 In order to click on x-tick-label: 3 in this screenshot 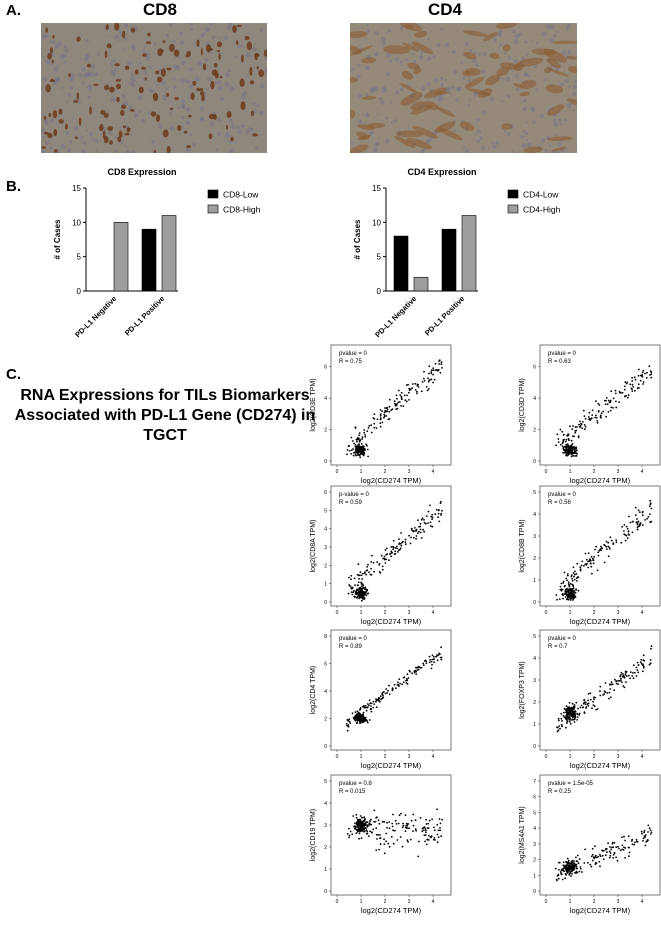, I will do `click(618, 472)`.